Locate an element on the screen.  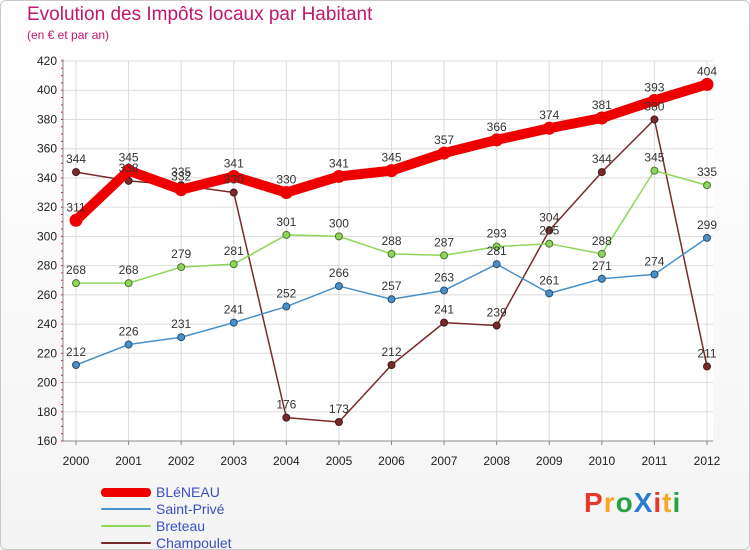
data-label: 274 is located at coordinates (654, 261).